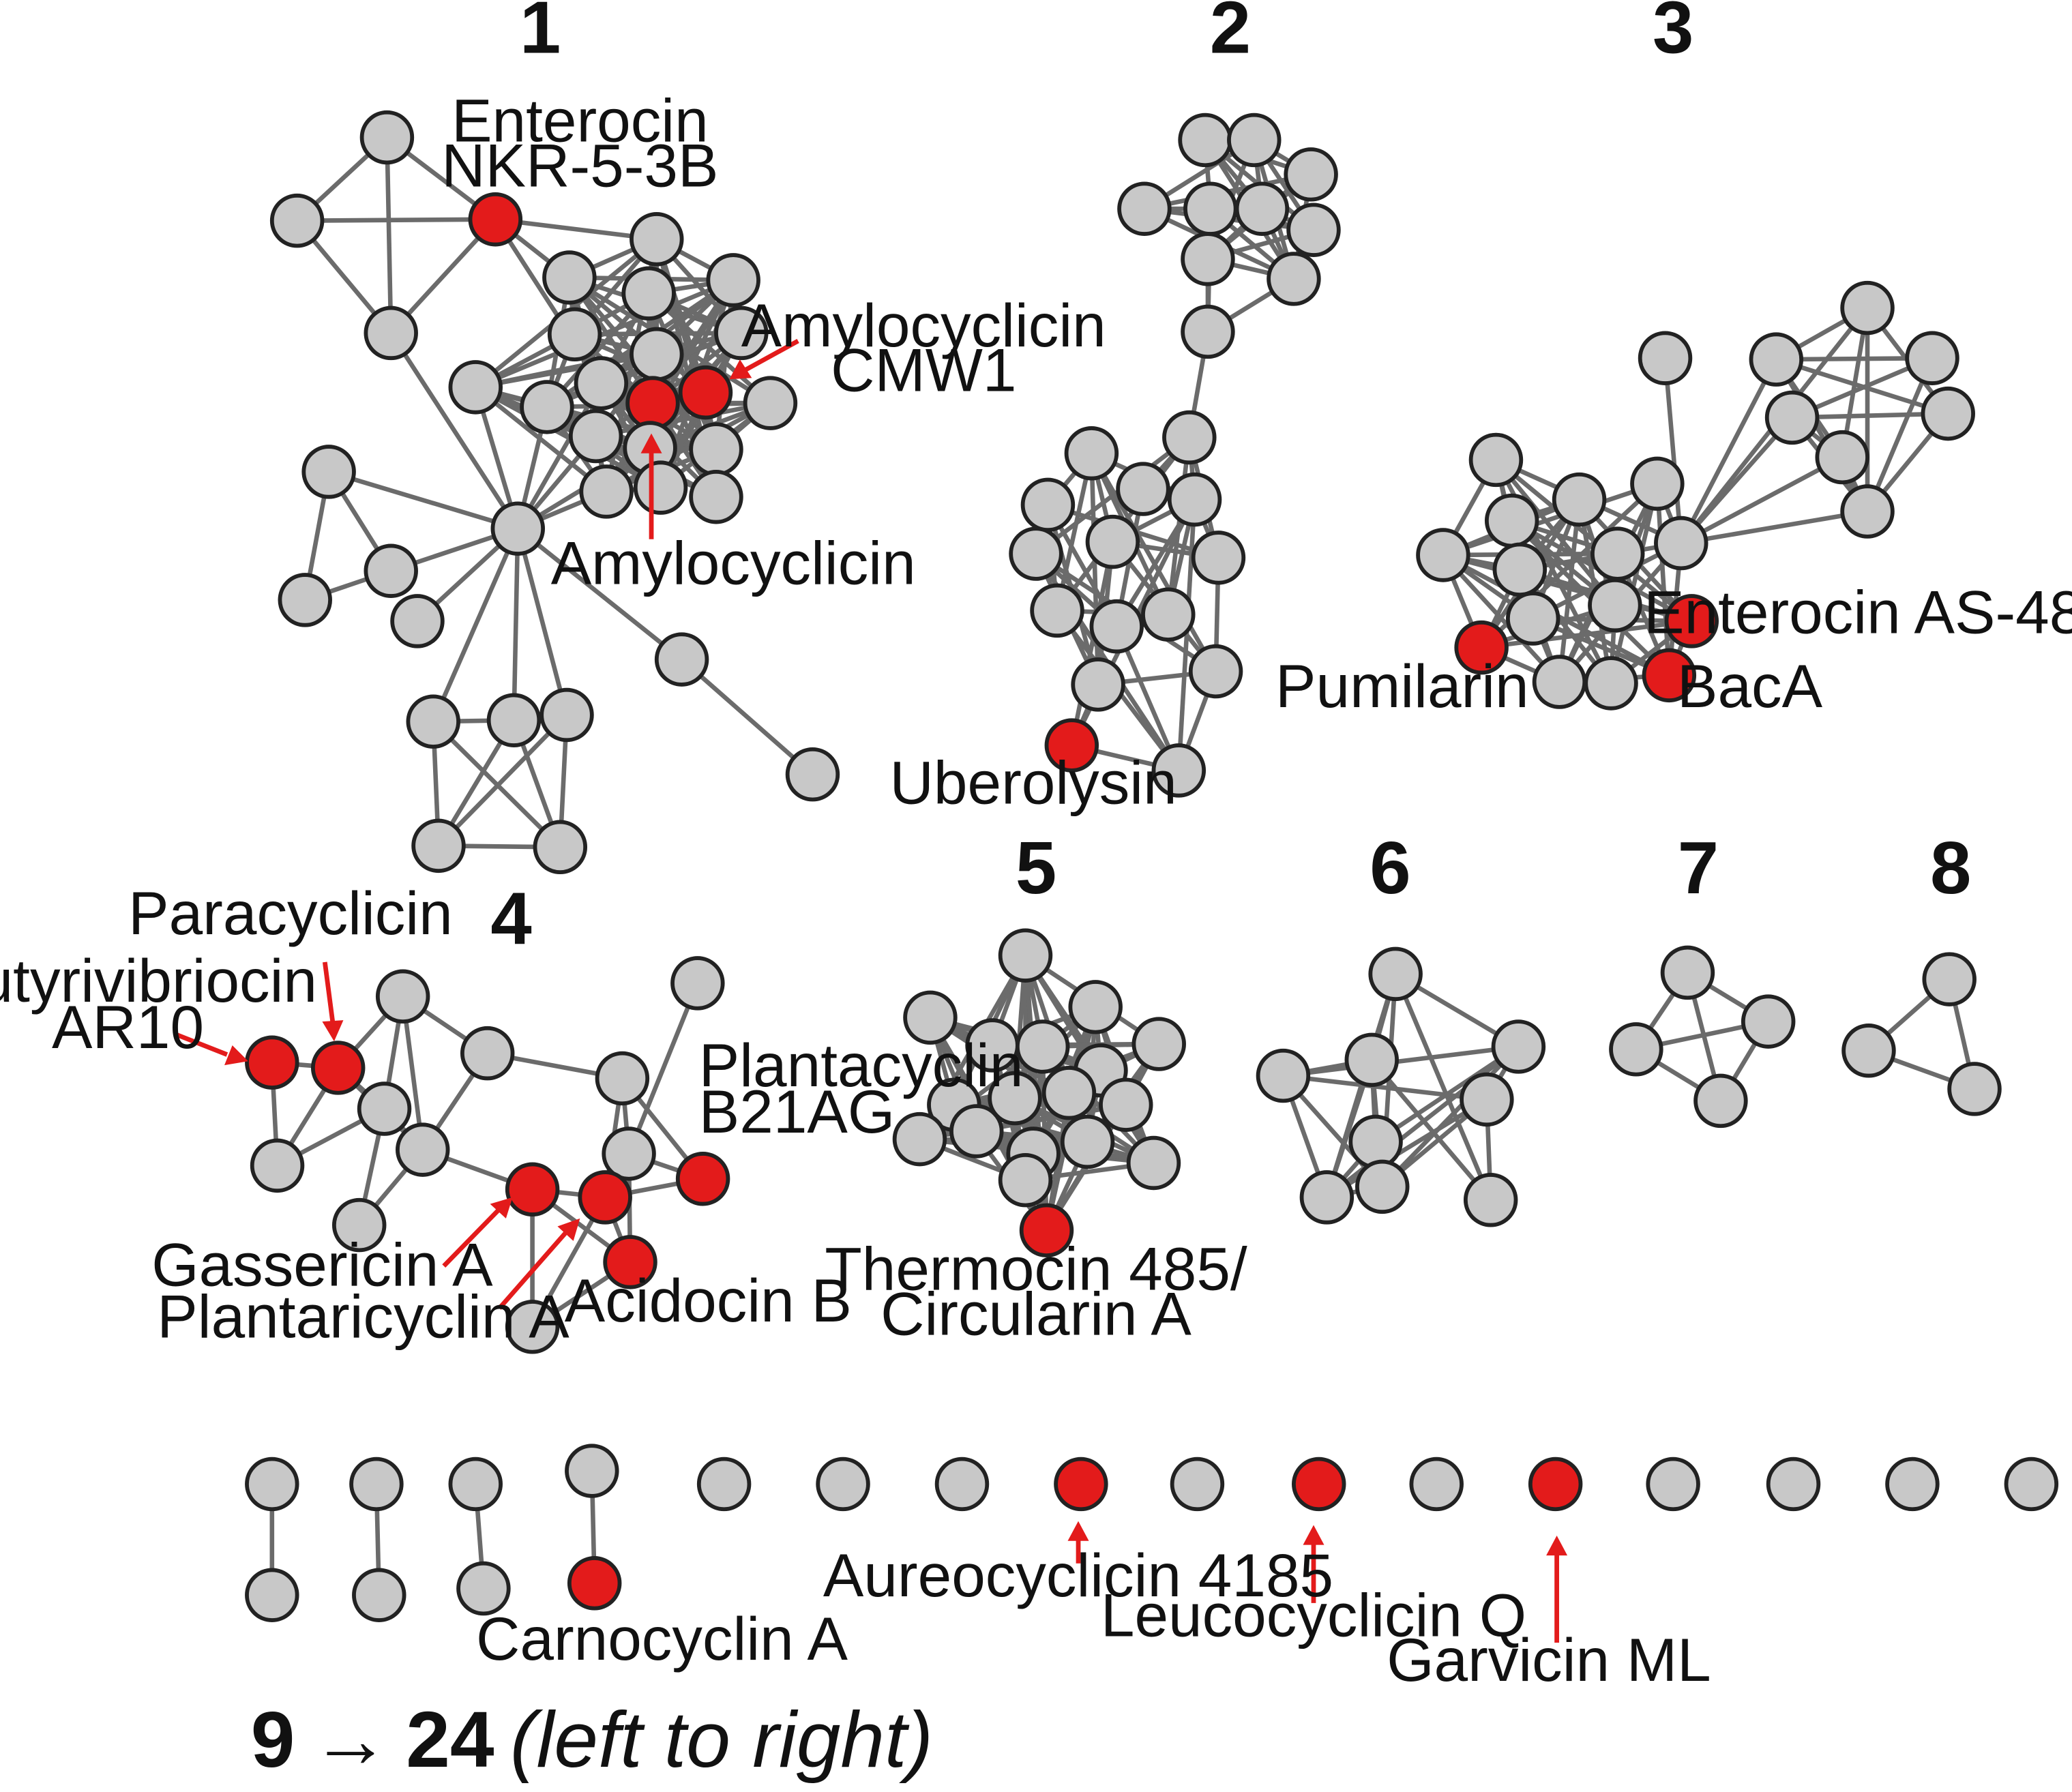 This screenshot has height=1792, width=2072. Describe the element at coordinates (236, 1055) in the screenshot. I see `arrowhead-butyrivibriocin` at that location.